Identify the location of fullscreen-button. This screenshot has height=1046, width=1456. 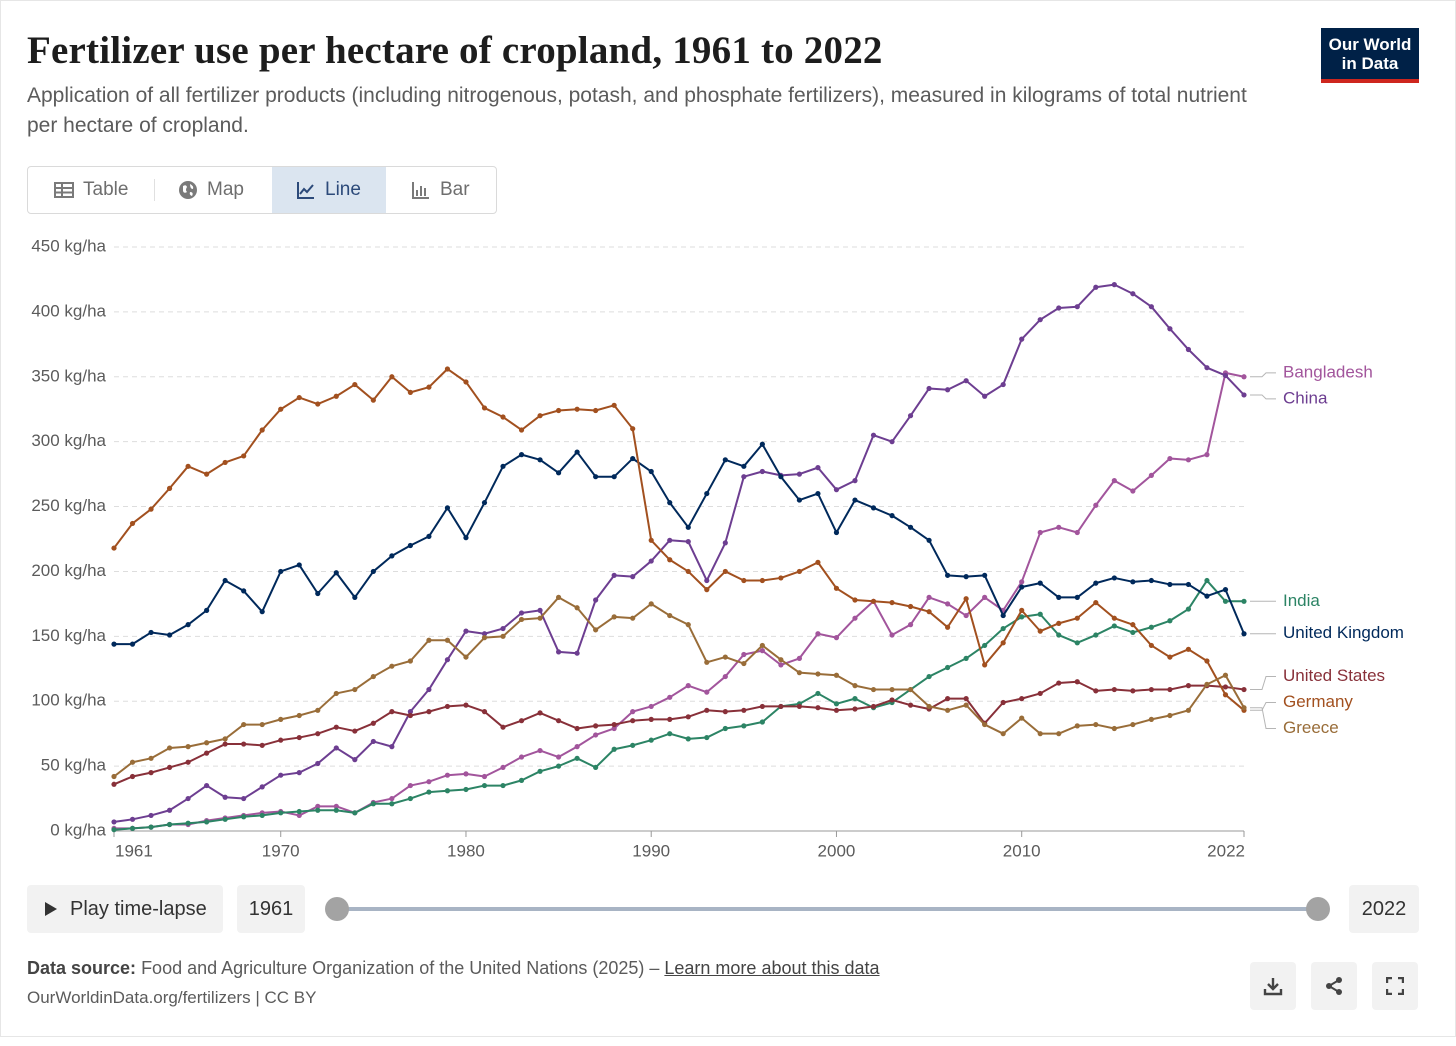
(1395, 986).